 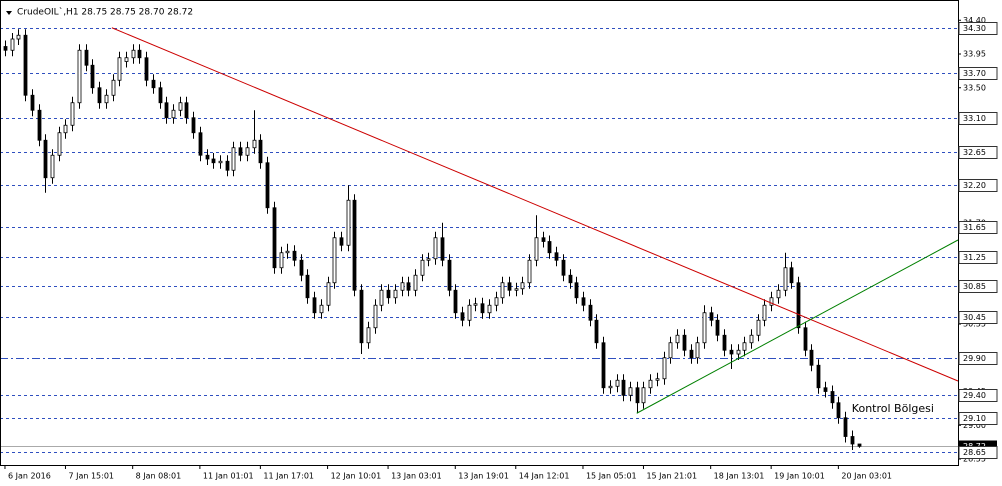 I want to click on level-label: 30.45, so click(x=974, y=317).